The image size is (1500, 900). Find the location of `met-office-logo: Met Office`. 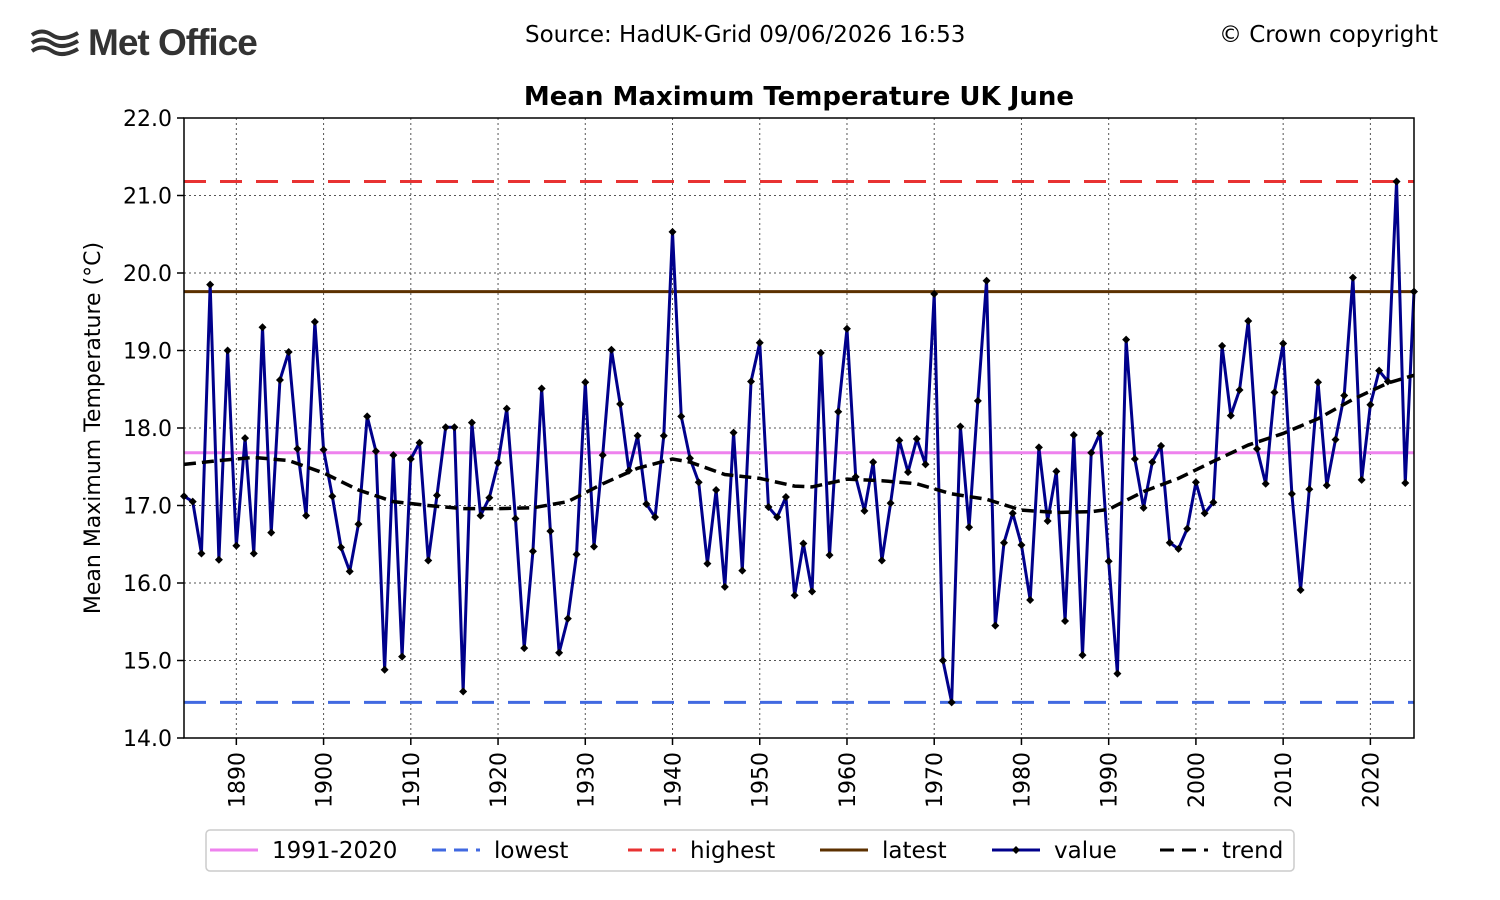

met-office-logo: Met Office is located at coordinates (144, 43).